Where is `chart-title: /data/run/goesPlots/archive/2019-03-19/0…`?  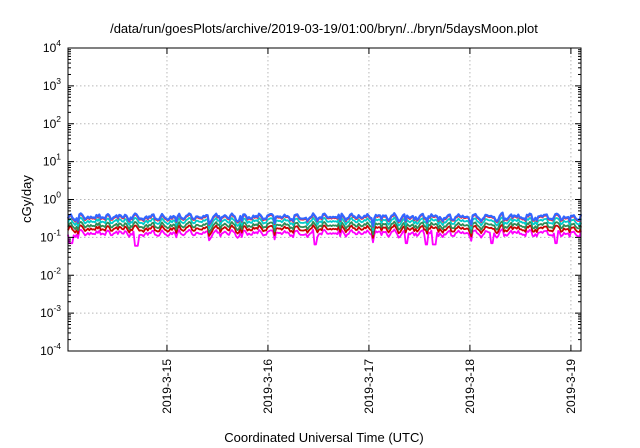 chart-title: /data/run/goesPlots/archive/2019-03-19/0… is located at coordinates (324, 28).